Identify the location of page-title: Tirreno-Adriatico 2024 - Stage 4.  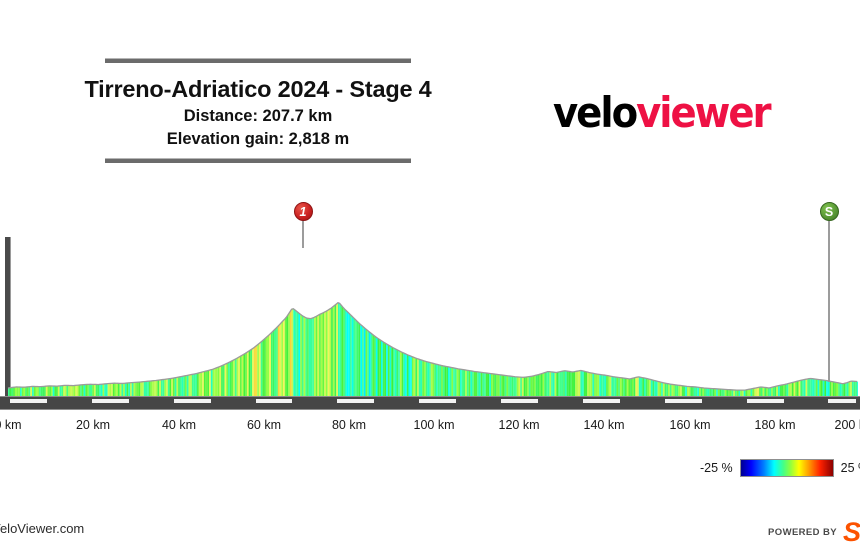
(258, 89).